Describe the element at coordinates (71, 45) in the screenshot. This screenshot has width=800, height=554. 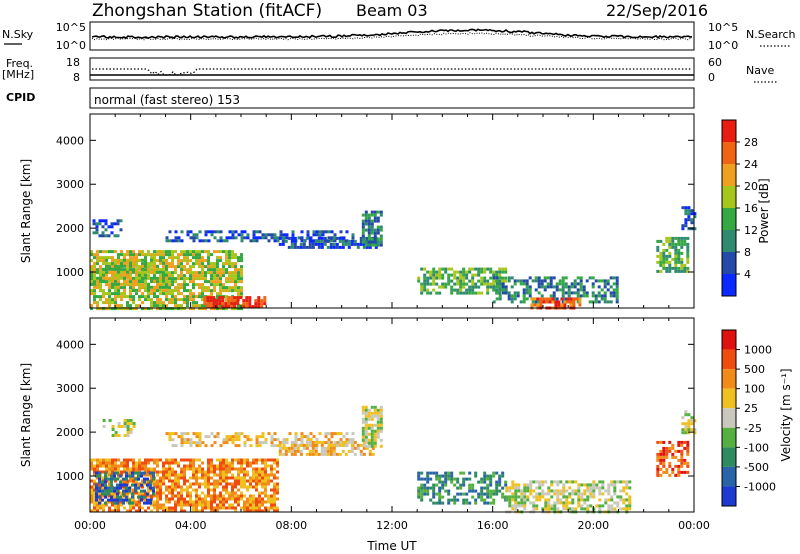
I see `nsky-tick-low: 10^0` at that location.